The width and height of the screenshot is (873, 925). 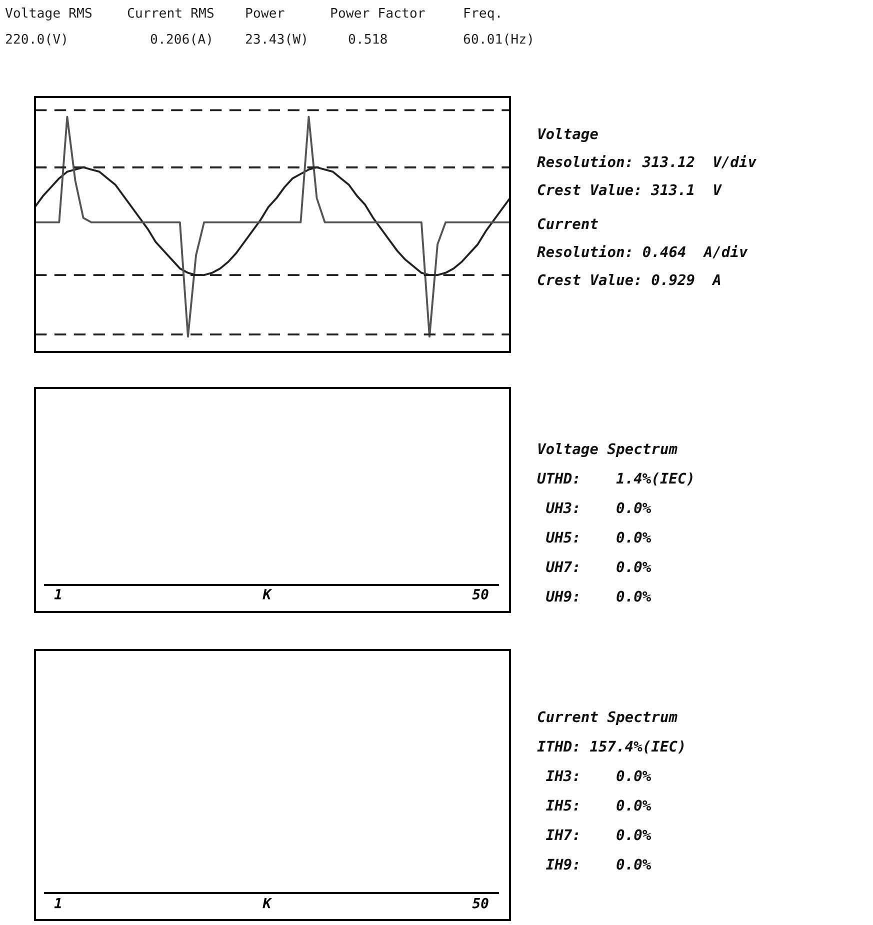 I want to click on text: Current RMS, so click(x=171, y=13).